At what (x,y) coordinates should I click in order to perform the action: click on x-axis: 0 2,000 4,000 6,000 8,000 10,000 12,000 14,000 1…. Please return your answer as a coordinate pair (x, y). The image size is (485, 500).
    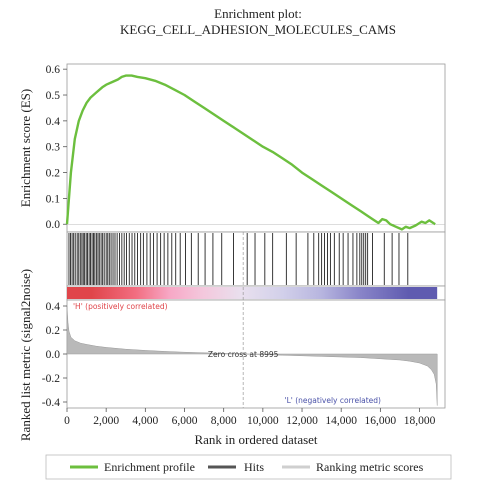
    Looking at the image, I should click on (250, 417).